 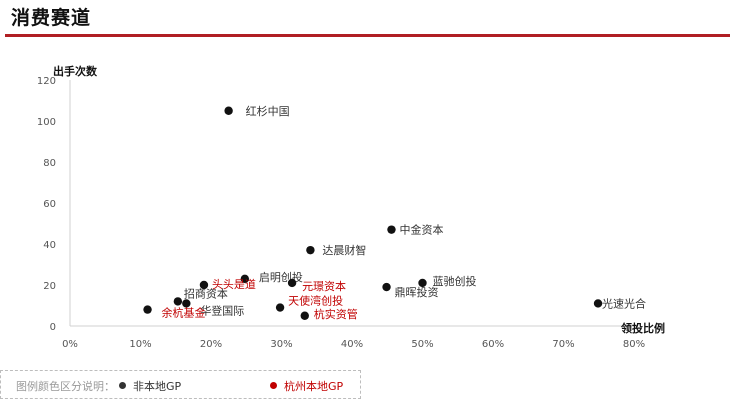 What do you see at coordinates (53, 327) in the screenshot?
I see `y-tick-label: 0` at bounding box center [53, 327].